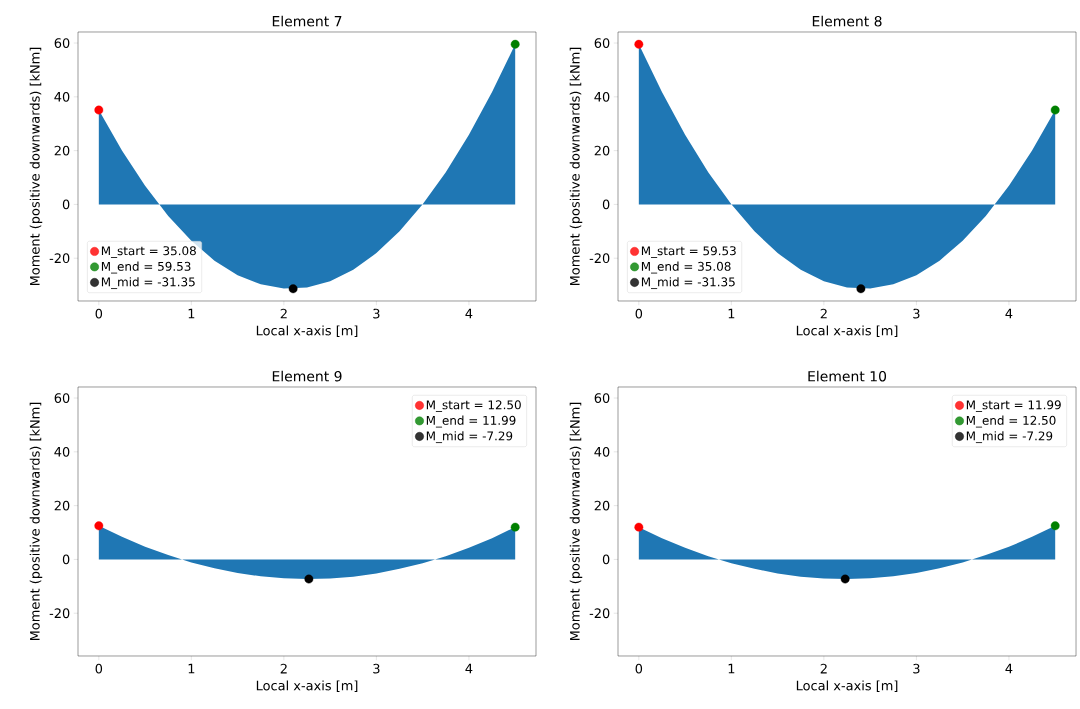 This screenshot has height=709, width=1080. Describe the element at coordinates (307, 376) in the screenshot. I see `chart-title: Element 9` at that location.